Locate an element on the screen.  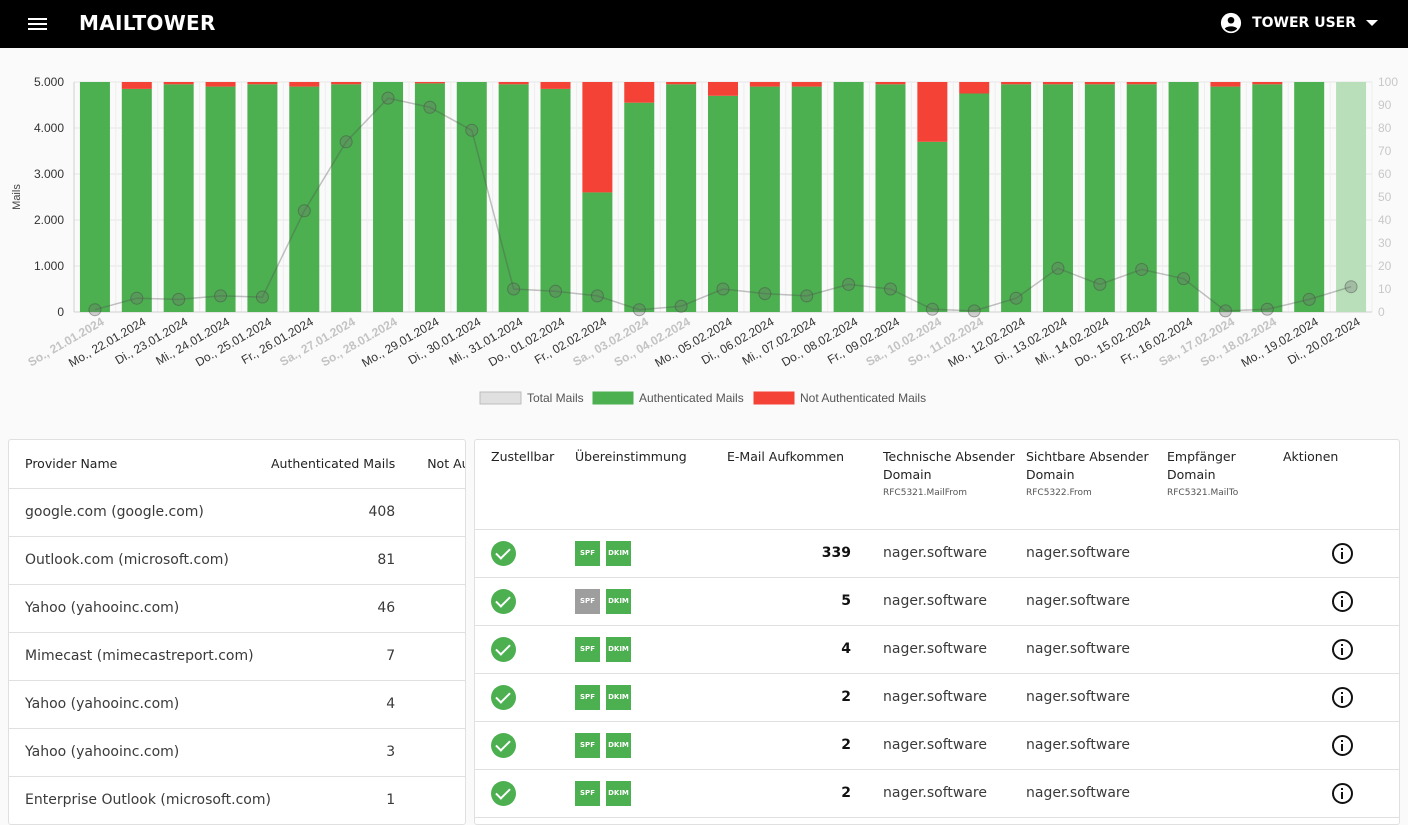
header-visible-sender-domain: Sichtbare Absender Domain RFC5322.From is located at coordinates (1096, 485).